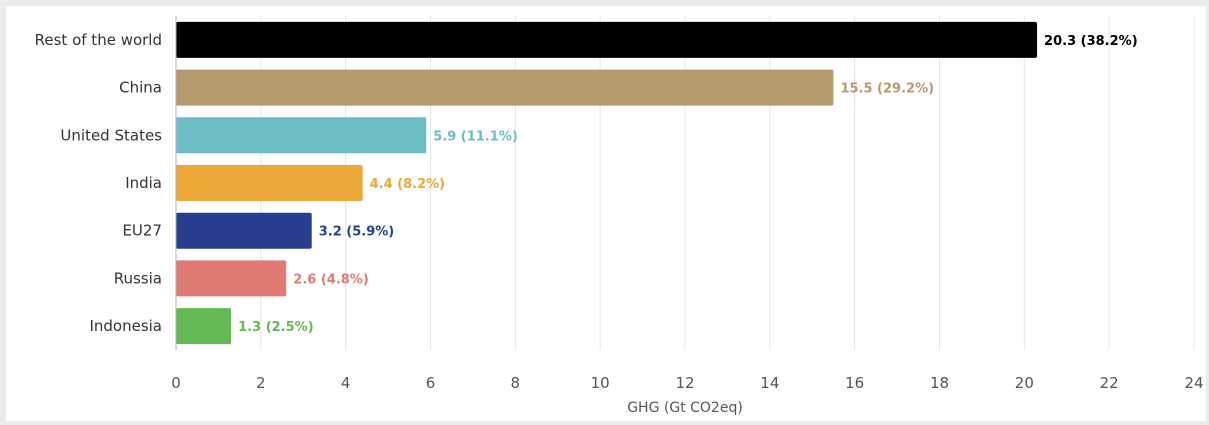 The width and height of the screenshot is (1209, 425). What do you see at coordinates (98, 40) in the screenshot?
I see `category-label: Rest of the world` at bounding box center [98, 40].